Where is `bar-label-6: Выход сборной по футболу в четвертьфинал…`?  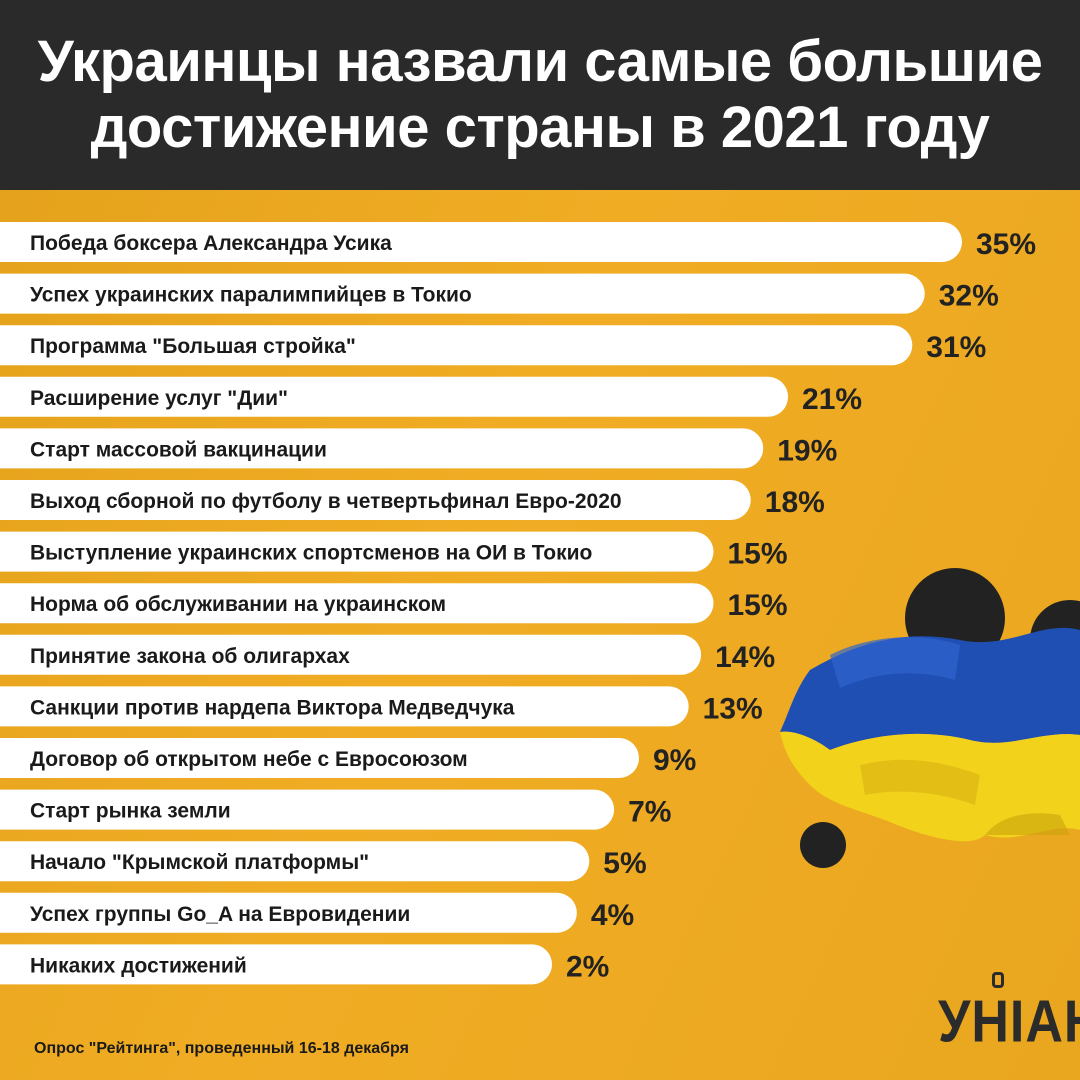
bar-label-6: Выход сборной по футболу в четвертьфинал… is located at coordinates (326, 501).